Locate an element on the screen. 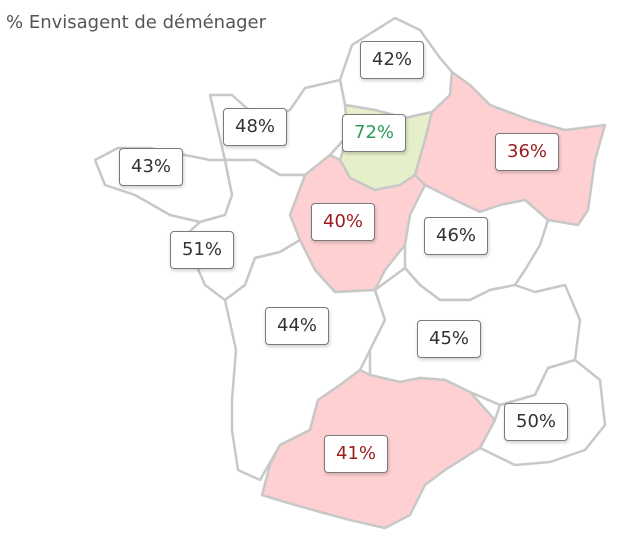 This screenshot has width=618, height=540. map-title: % Envisagent de déménager is located at coordinates (136, 22).